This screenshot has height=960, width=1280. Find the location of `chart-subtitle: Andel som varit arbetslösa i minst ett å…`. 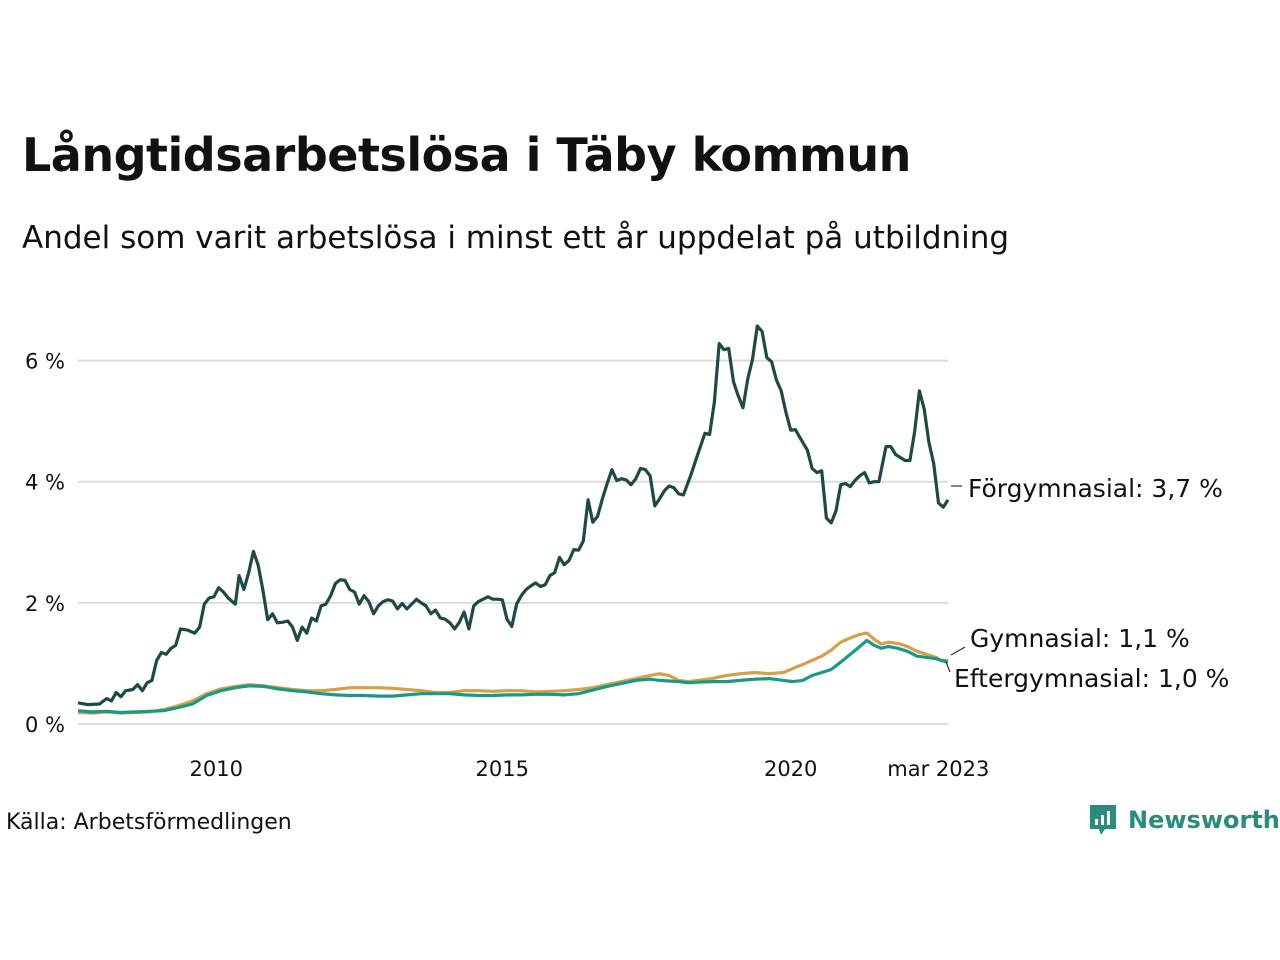

chart-subtitle: Andel som varit arbetslösa i minst ett å… is located at coordinates (516, 238).